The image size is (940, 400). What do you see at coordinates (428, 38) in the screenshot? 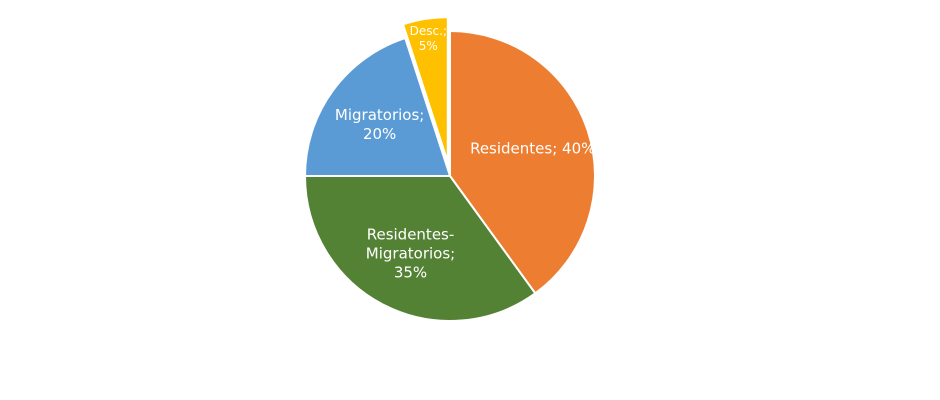
I see `data-label: Desc.; 5%` at bounding box center [428, 38].